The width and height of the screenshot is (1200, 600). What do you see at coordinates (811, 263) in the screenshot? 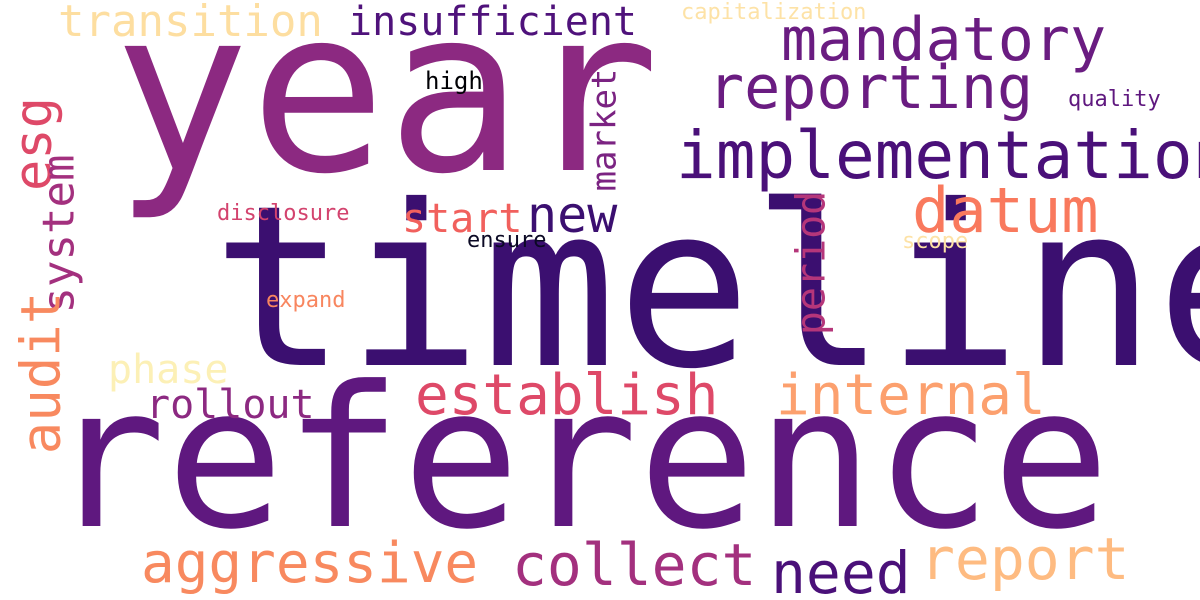
I see `word-period: period` at bounding box center [811, 263].